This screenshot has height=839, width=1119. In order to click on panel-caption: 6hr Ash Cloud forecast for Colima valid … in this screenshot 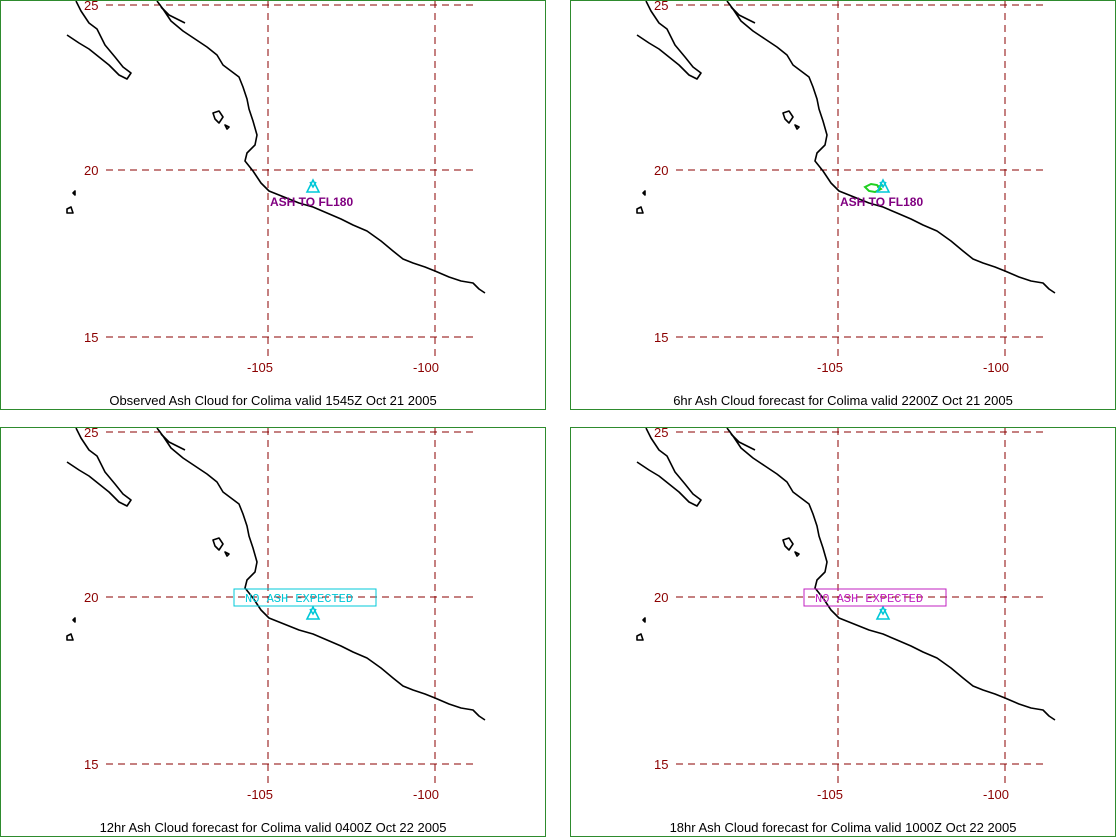, I will do `click(843, 400)`.